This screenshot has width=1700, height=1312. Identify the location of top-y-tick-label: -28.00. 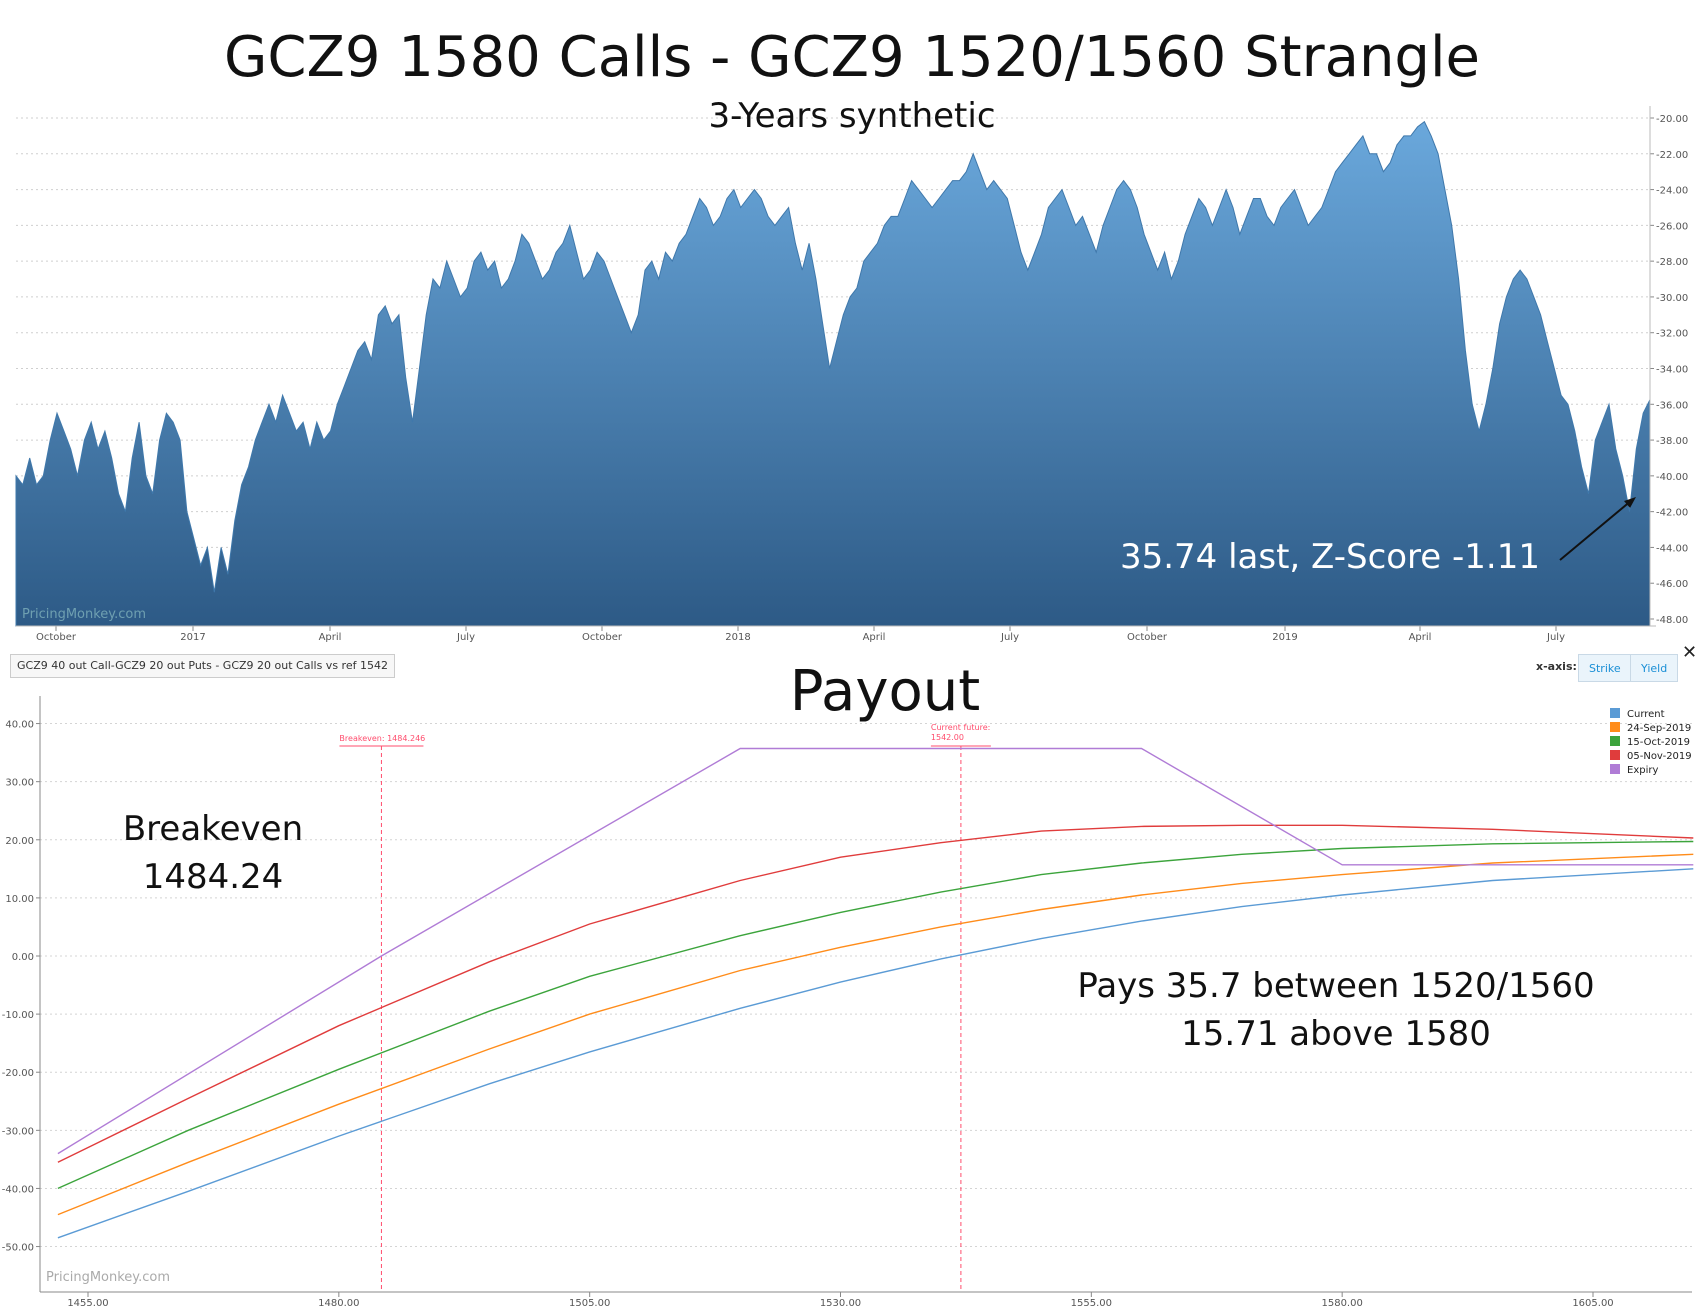
(1672, 262).